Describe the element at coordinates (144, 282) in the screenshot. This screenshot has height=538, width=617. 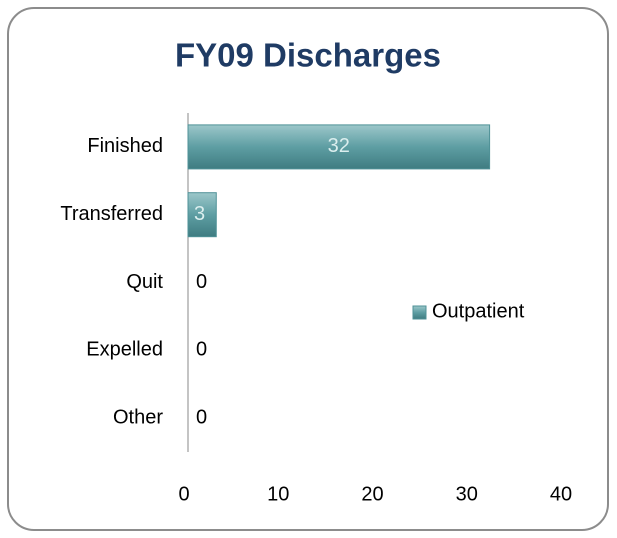
I see `y-tick-label: Quit` at that location.